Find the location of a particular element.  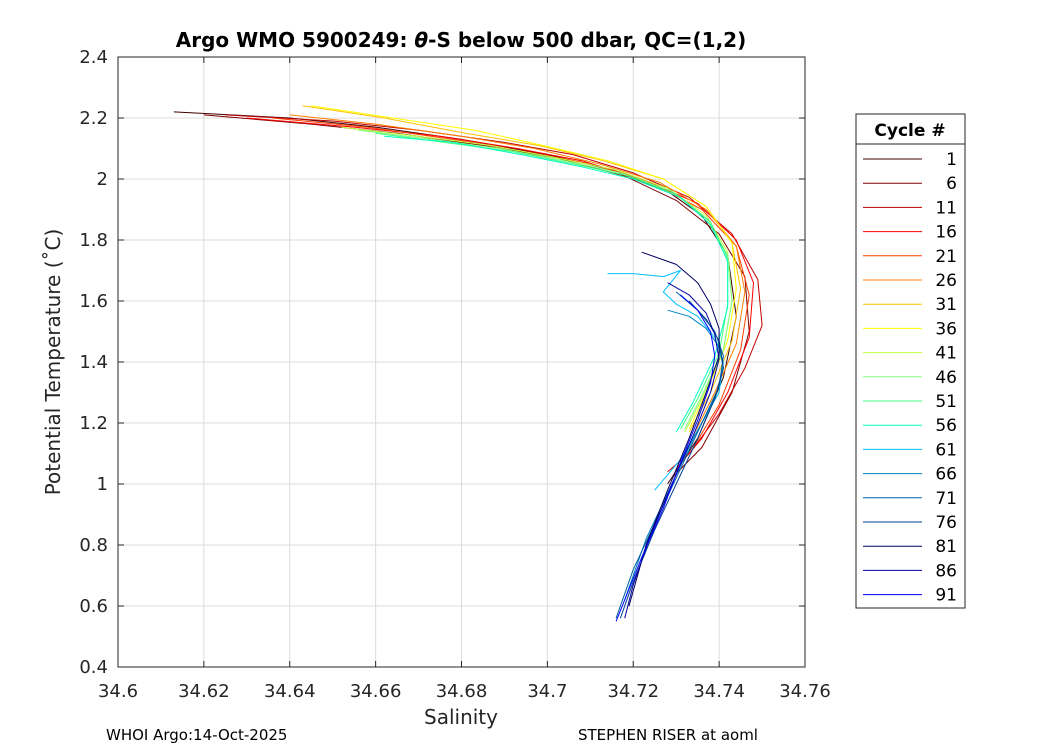

x-tick-label: 34.6 is located at coordinates (118, 691).